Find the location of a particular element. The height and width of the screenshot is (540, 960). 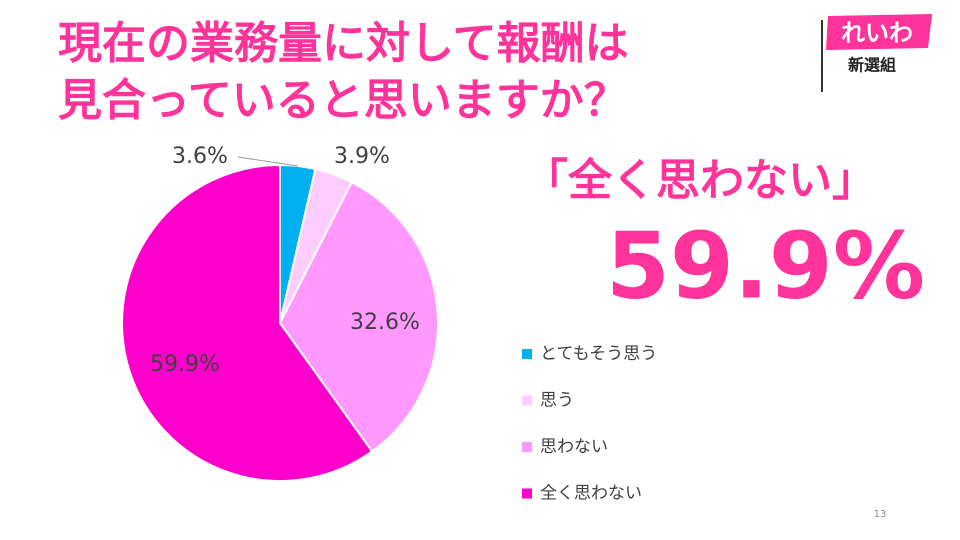

page-number: 13 is located at coordinates (880, 514).